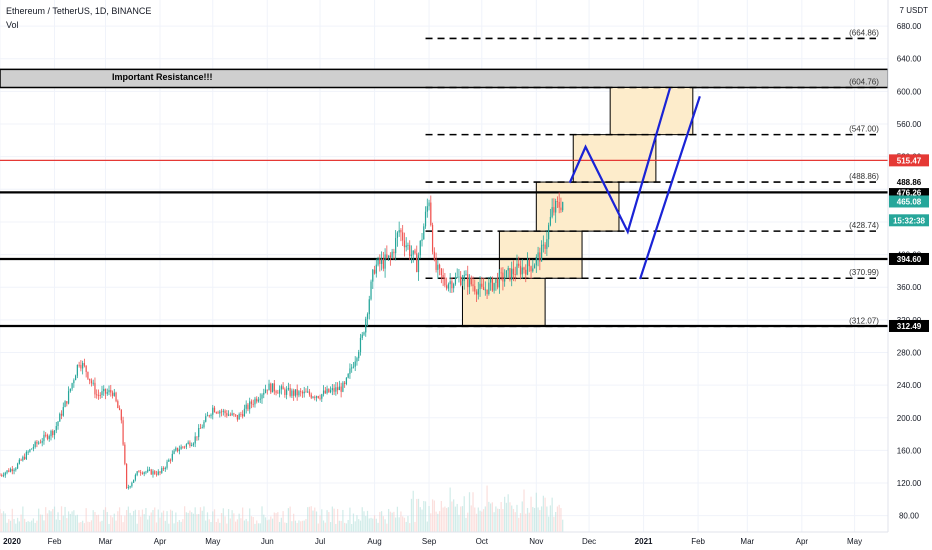 This screenshot has height=550, width=932. What do you see at coordinates (644, 541) in the screenshot?
I see `time-tick-label: 2021` at bounding box center [644, 541].